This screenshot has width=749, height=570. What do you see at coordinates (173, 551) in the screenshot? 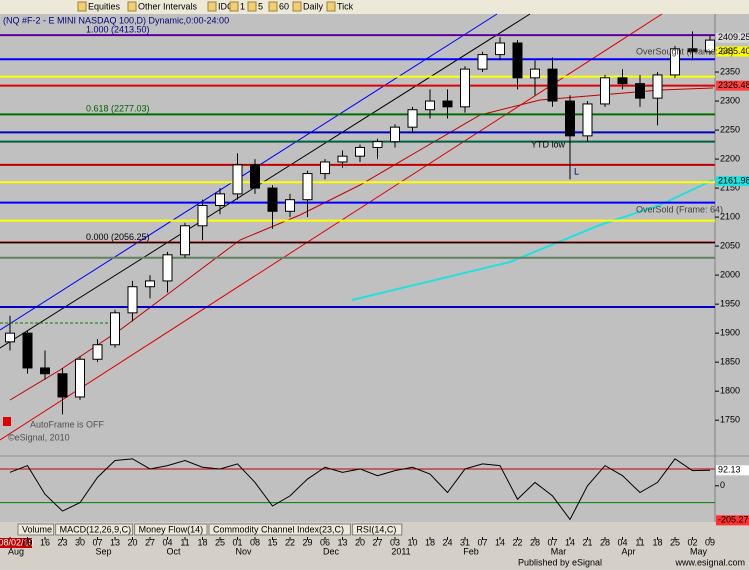
I see `month-label: Oct` at bounding box center [173, 551].